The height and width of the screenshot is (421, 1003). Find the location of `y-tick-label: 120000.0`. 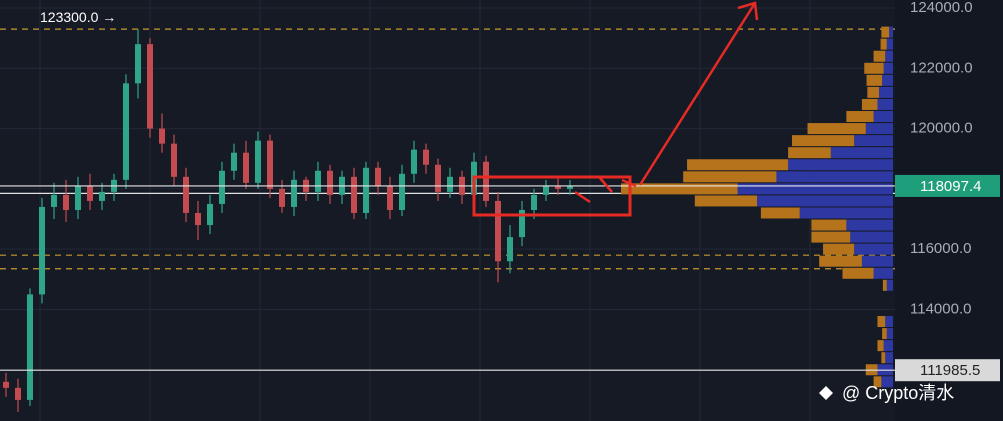

y-tick-label: 120000.0 is located at coordinates (941, 128).